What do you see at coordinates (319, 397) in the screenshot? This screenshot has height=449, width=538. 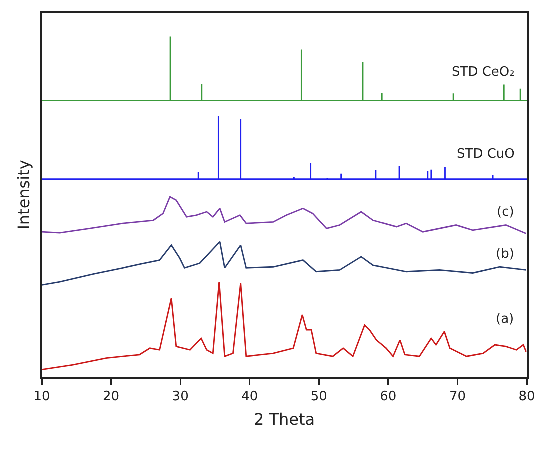 I see `x-tick-label: 50` at bounding box center [319, 397].